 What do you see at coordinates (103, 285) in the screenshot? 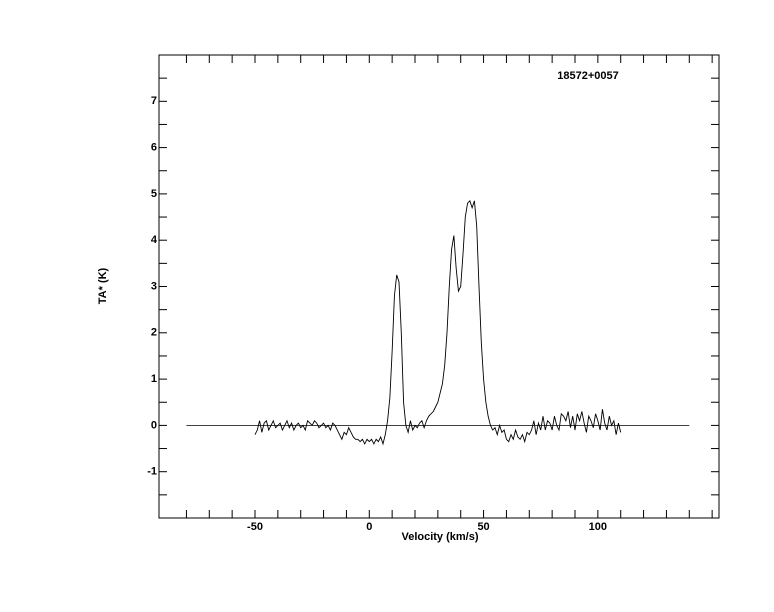
I see `y-axis-label: TA* (K)` at bounding box center [103, 285].